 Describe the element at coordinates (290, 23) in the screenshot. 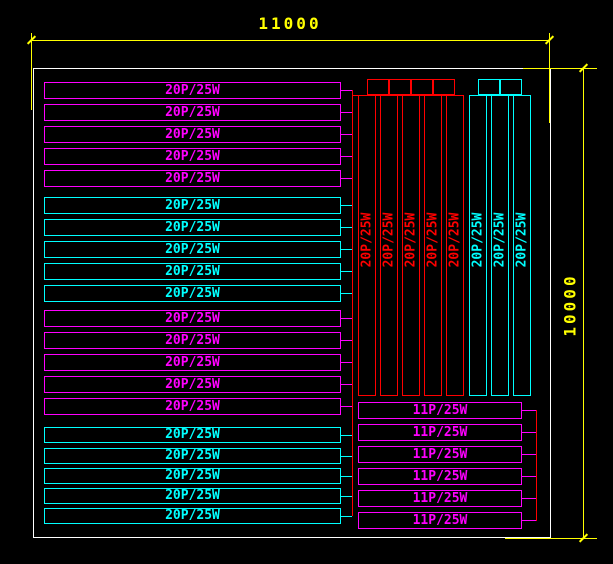

I see `dimension-label-width: 11000` at that location.